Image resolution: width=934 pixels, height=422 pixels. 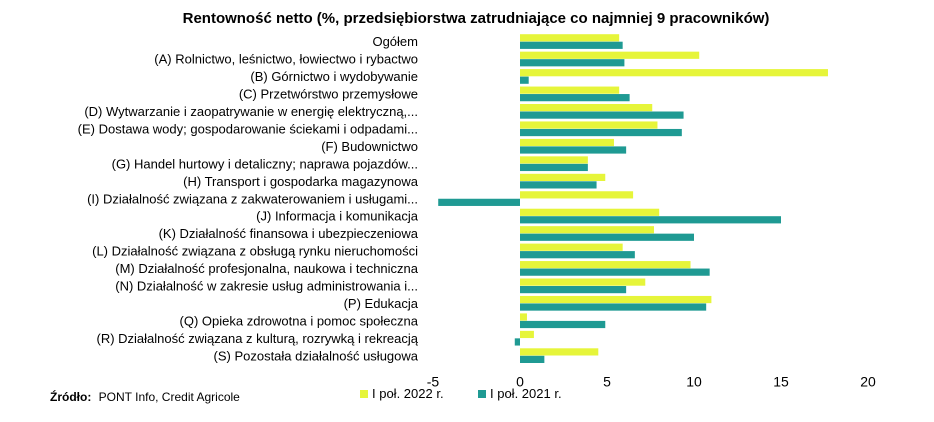 What do you see at coordinates (651, 382) in the screenshot?
I see `x-axis-tick-labels: -5 0 5 10 15 20` at bounding box center [651, 382].